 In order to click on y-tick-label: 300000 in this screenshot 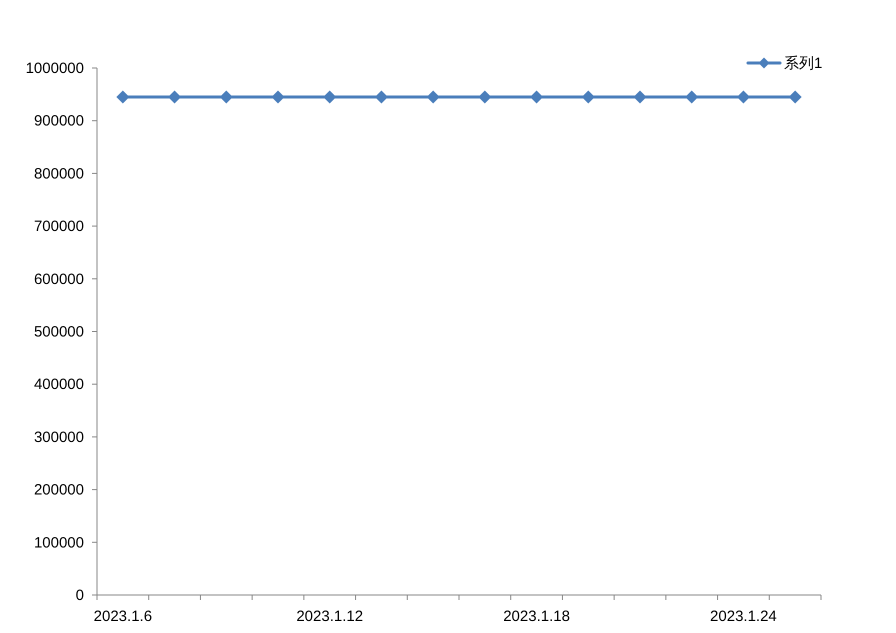, I will do `click(59, 437)`.